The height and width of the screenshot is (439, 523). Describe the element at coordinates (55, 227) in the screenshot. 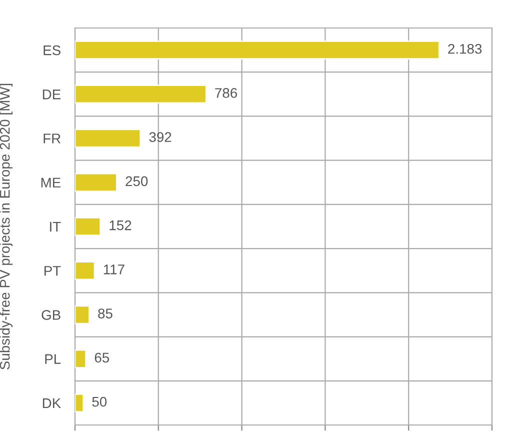

I see `y-tick-label: IT` at that location.